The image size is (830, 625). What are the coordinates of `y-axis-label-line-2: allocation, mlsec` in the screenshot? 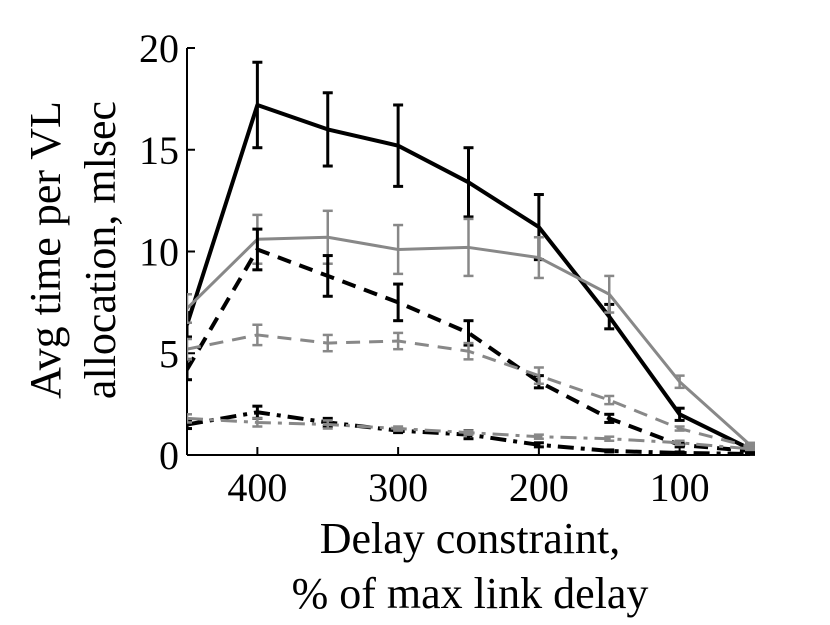 It's located at (100, 250).